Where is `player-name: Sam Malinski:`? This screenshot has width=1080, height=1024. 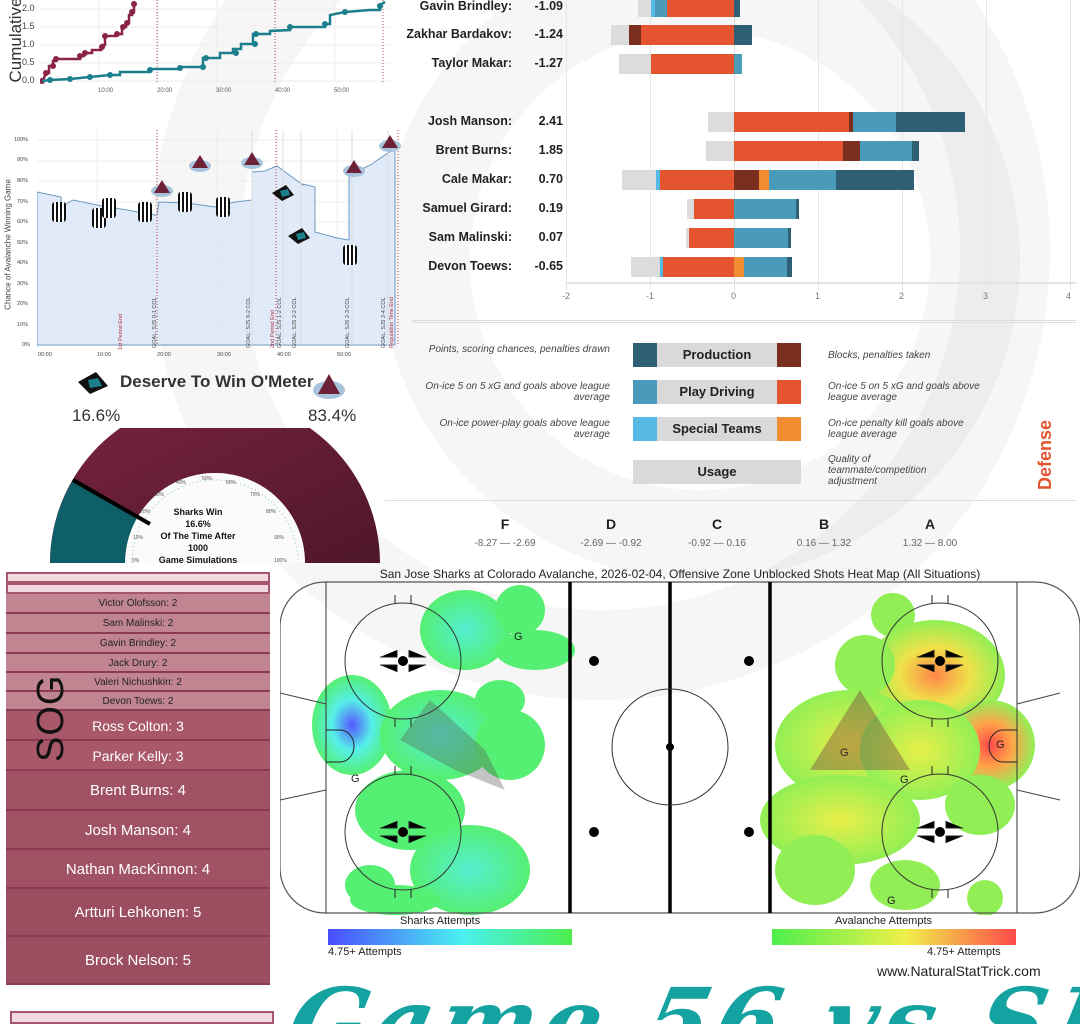
player-name: Sam Malinski: is located at coordinates (470, 237).